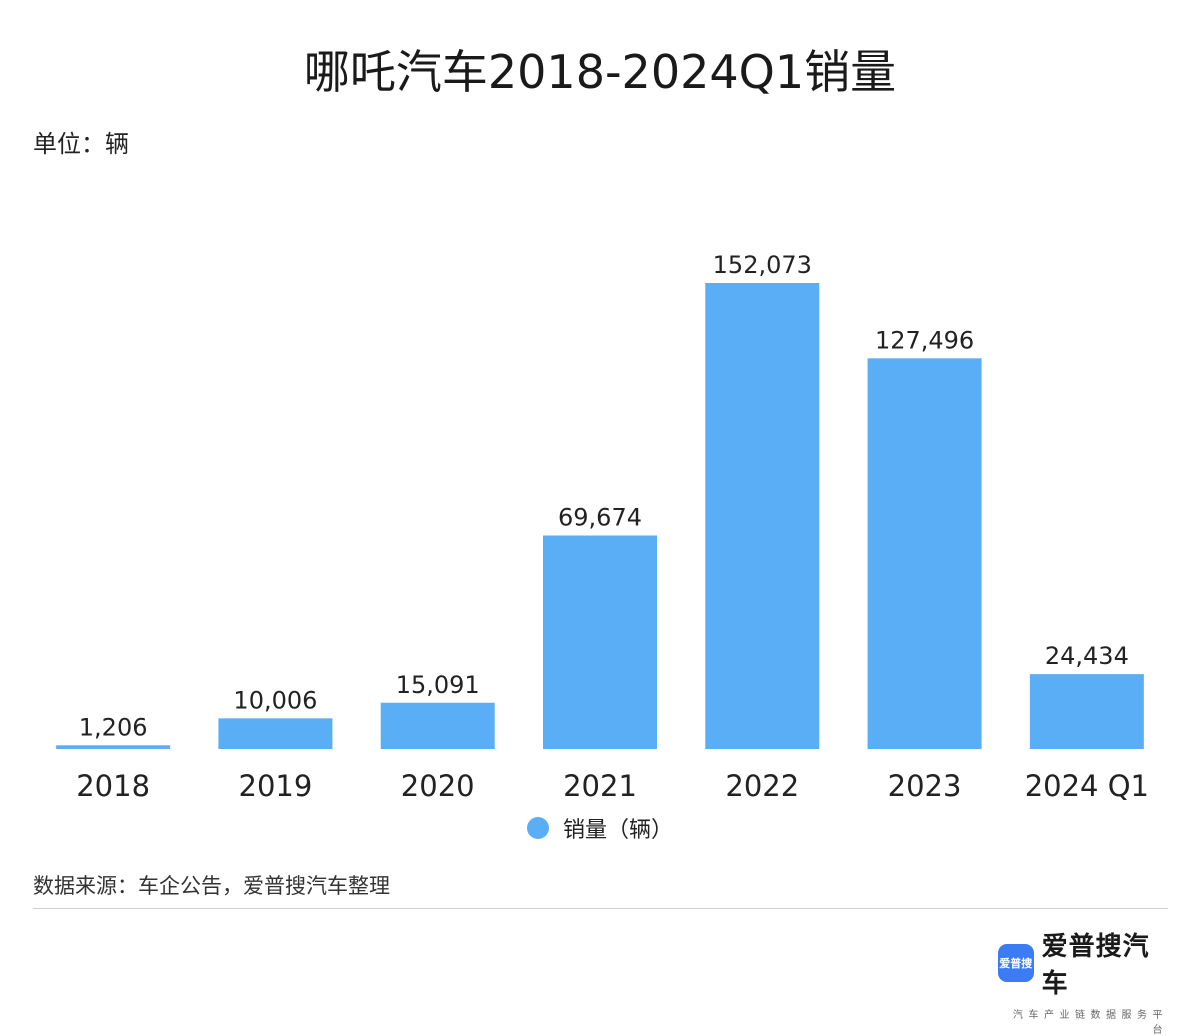 Image resolution: width=1200 pixels, height=1036 pixels. Describe the element at coordinates (762, 784) in the screenshot. I see `x-tick-label: 2022` at that location.